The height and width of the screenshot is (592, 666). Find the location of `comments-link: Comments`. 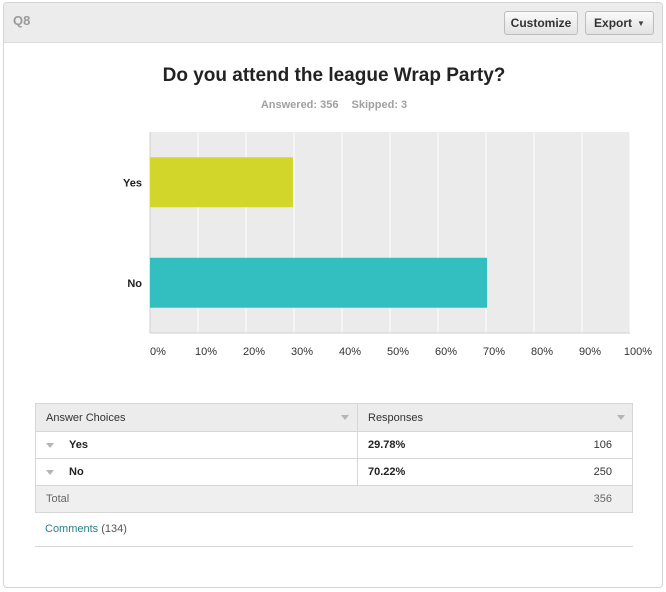

comments-link: Comments is located at coordinates (72, 529).